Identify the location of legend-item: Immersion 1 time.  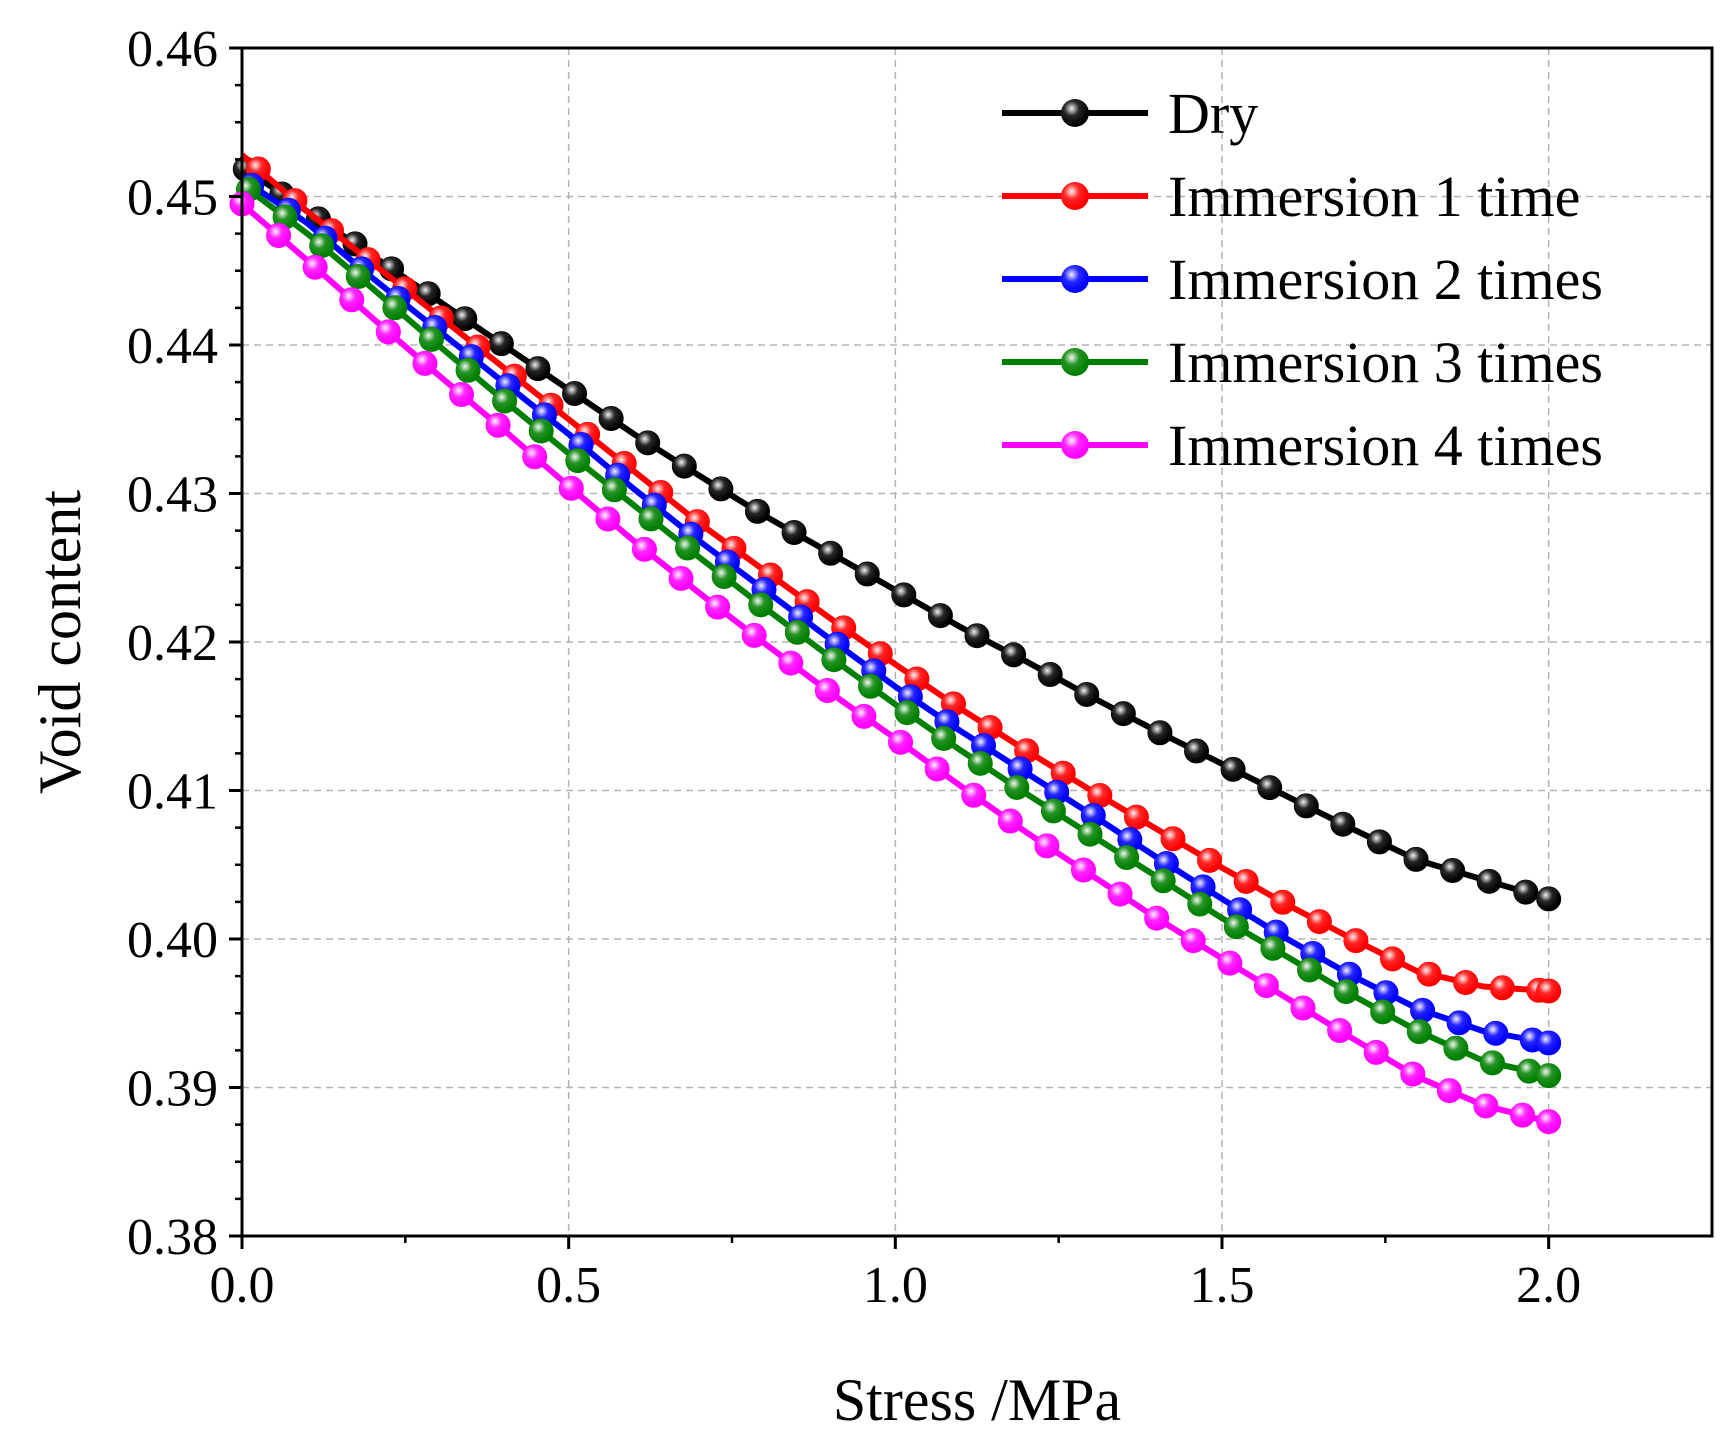
(1291, 196).